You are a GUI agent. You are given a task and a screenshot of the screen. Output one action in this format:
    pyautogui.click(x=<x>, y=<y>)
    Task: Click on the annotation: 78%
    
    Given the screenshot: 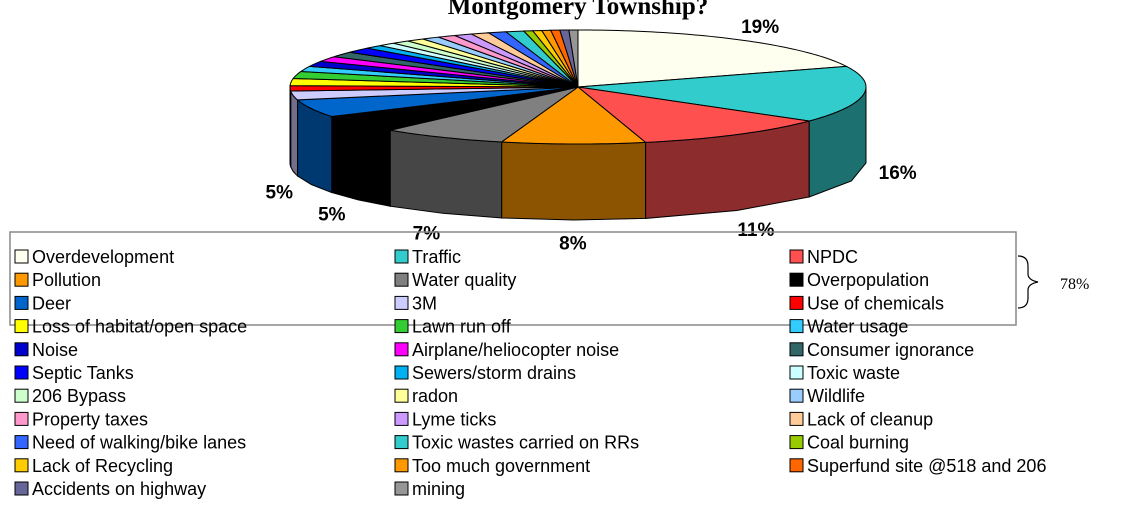 What is the action you would take?
    pyautogui.click(x=1074, y=284)
    